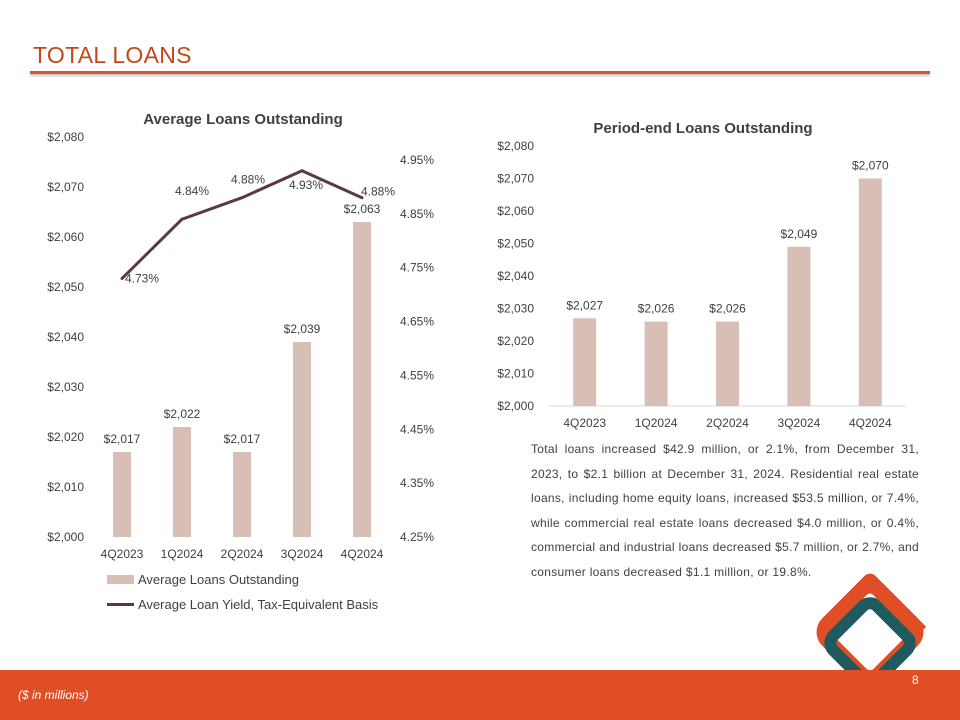  What do you see at coordinates (218, 579) in the screenshot?
I see `legend-label-average-loans: Average Loans Outstanding` at bounding box center [218, 579].